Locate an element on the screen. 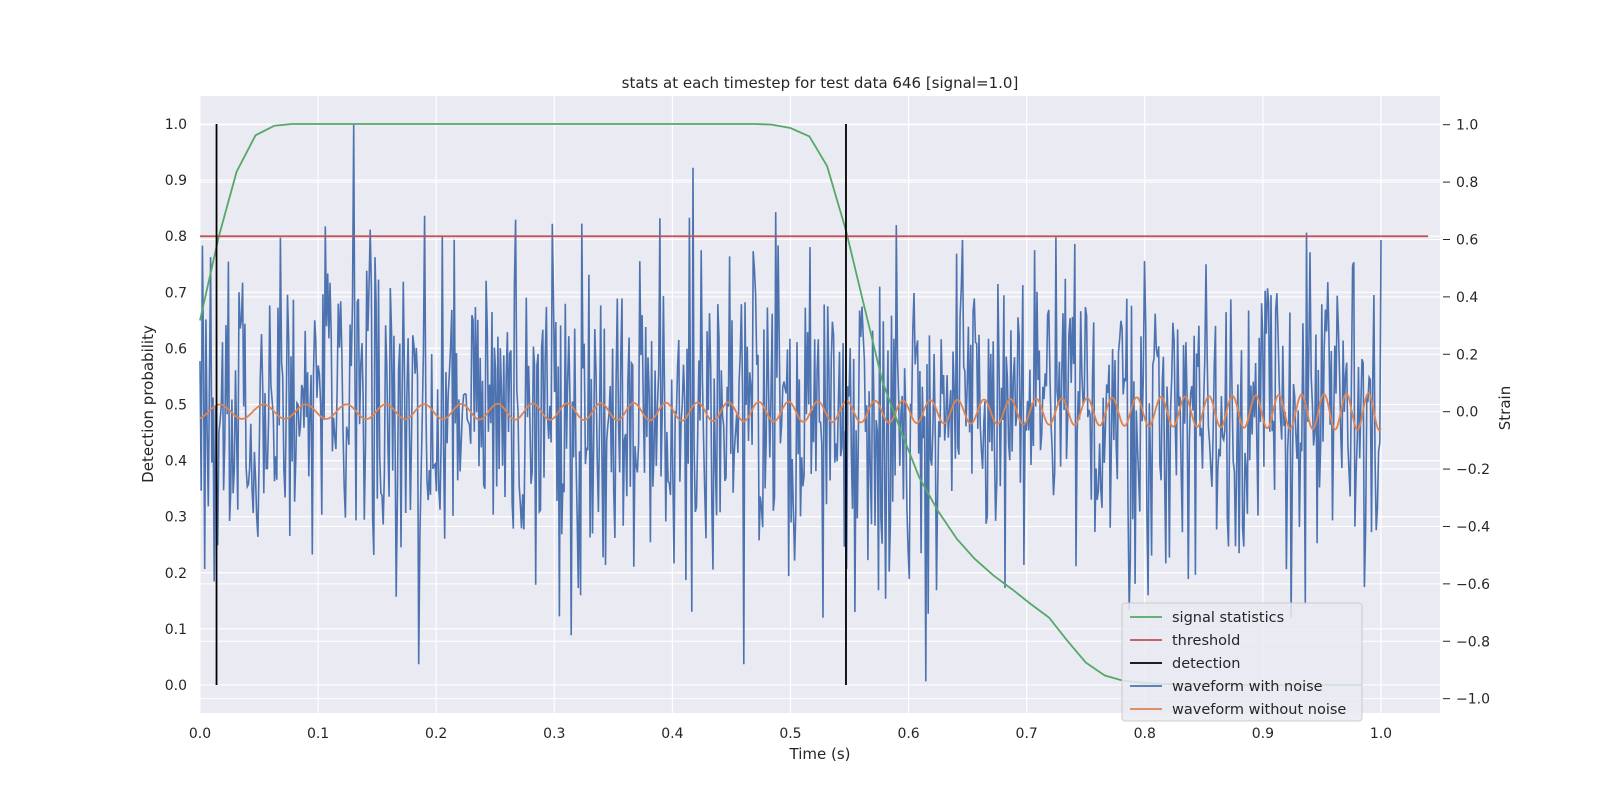 Image resolution: width=1600 pixels, height=804 pixels. y-tick-label: 0.4 is located at coordinates (176, 462).